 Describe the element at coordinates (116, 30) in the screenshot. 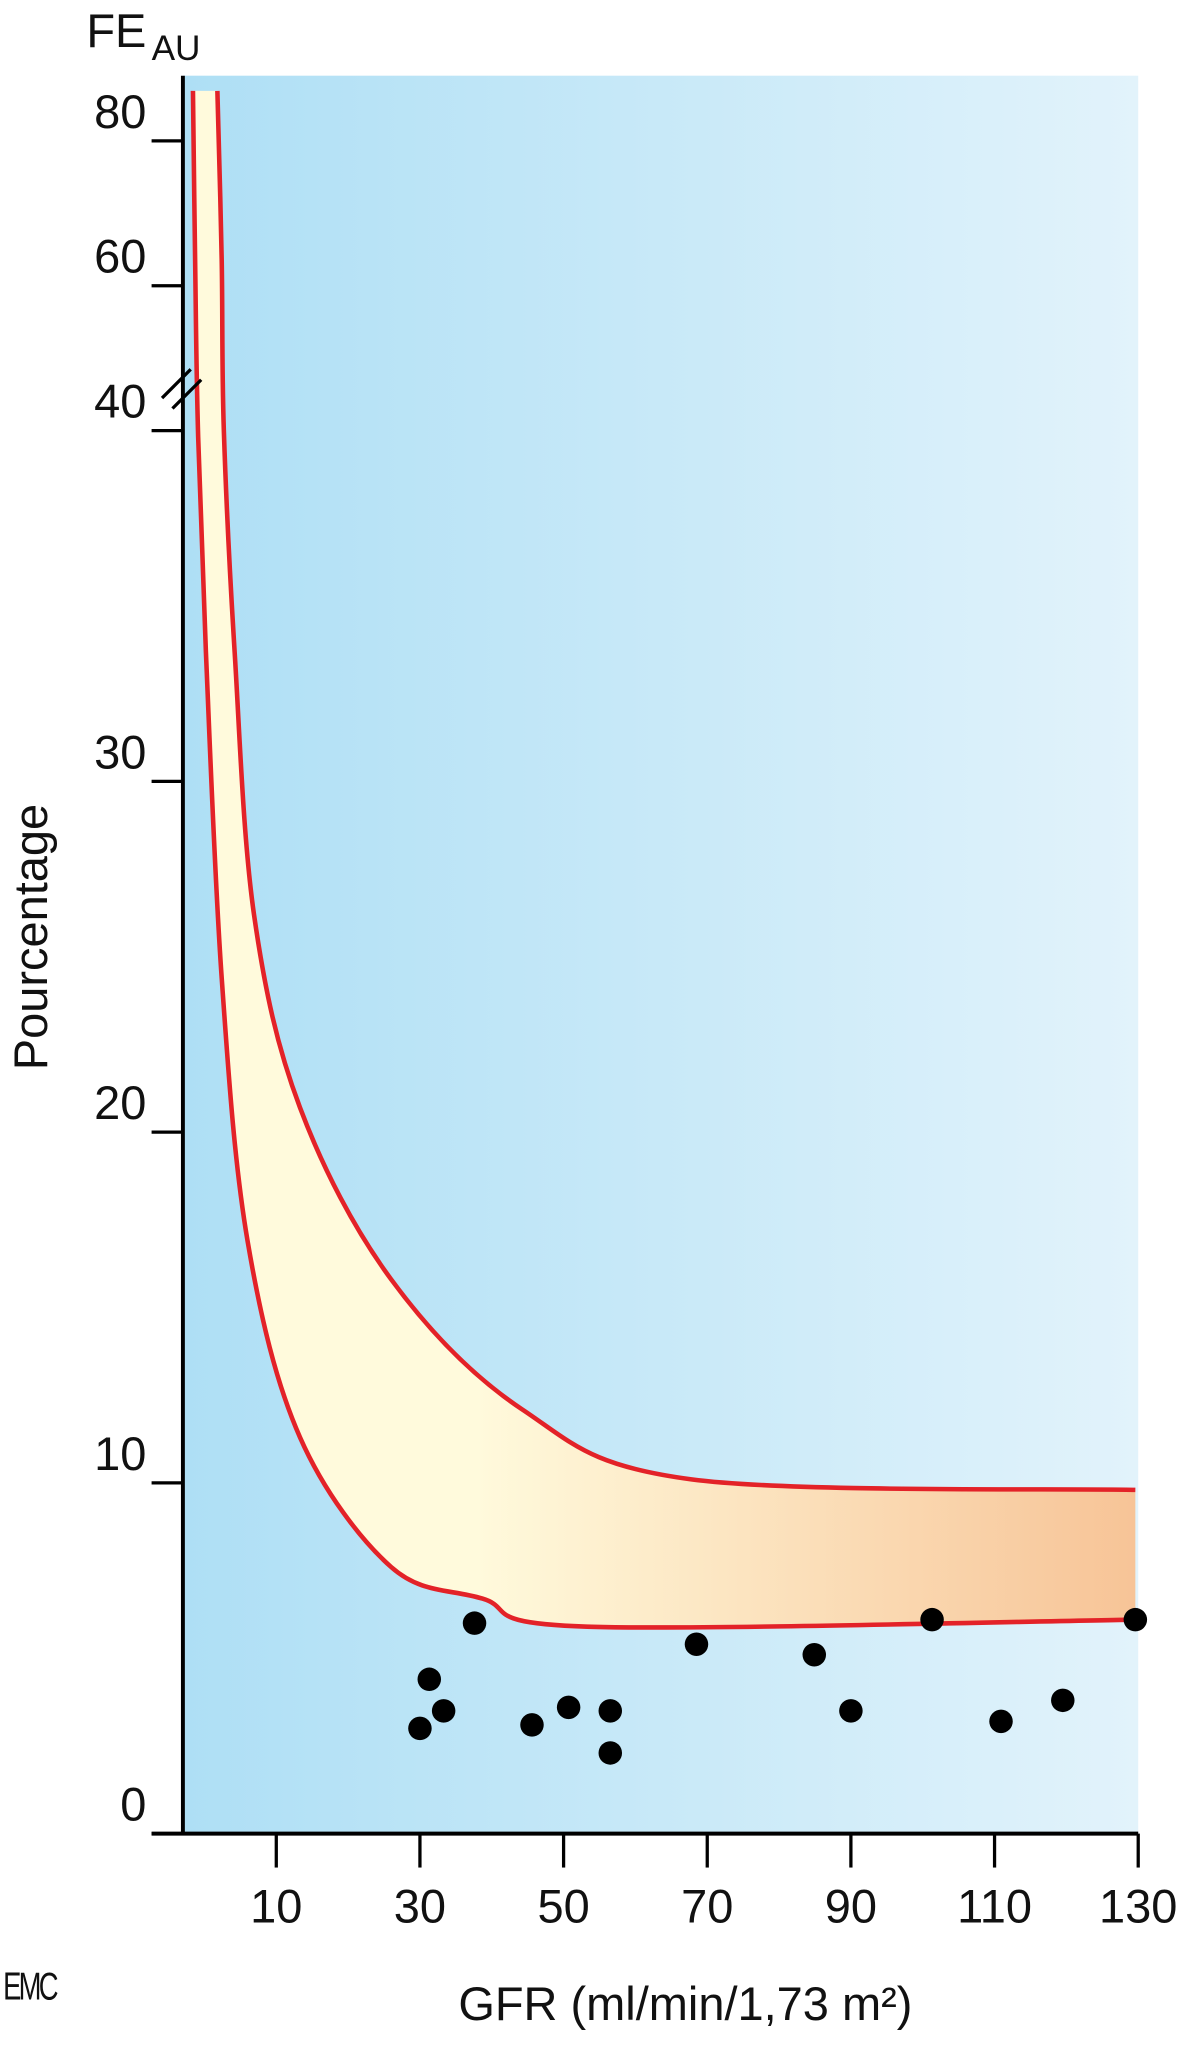

I see `chart-title: FE` at that location.